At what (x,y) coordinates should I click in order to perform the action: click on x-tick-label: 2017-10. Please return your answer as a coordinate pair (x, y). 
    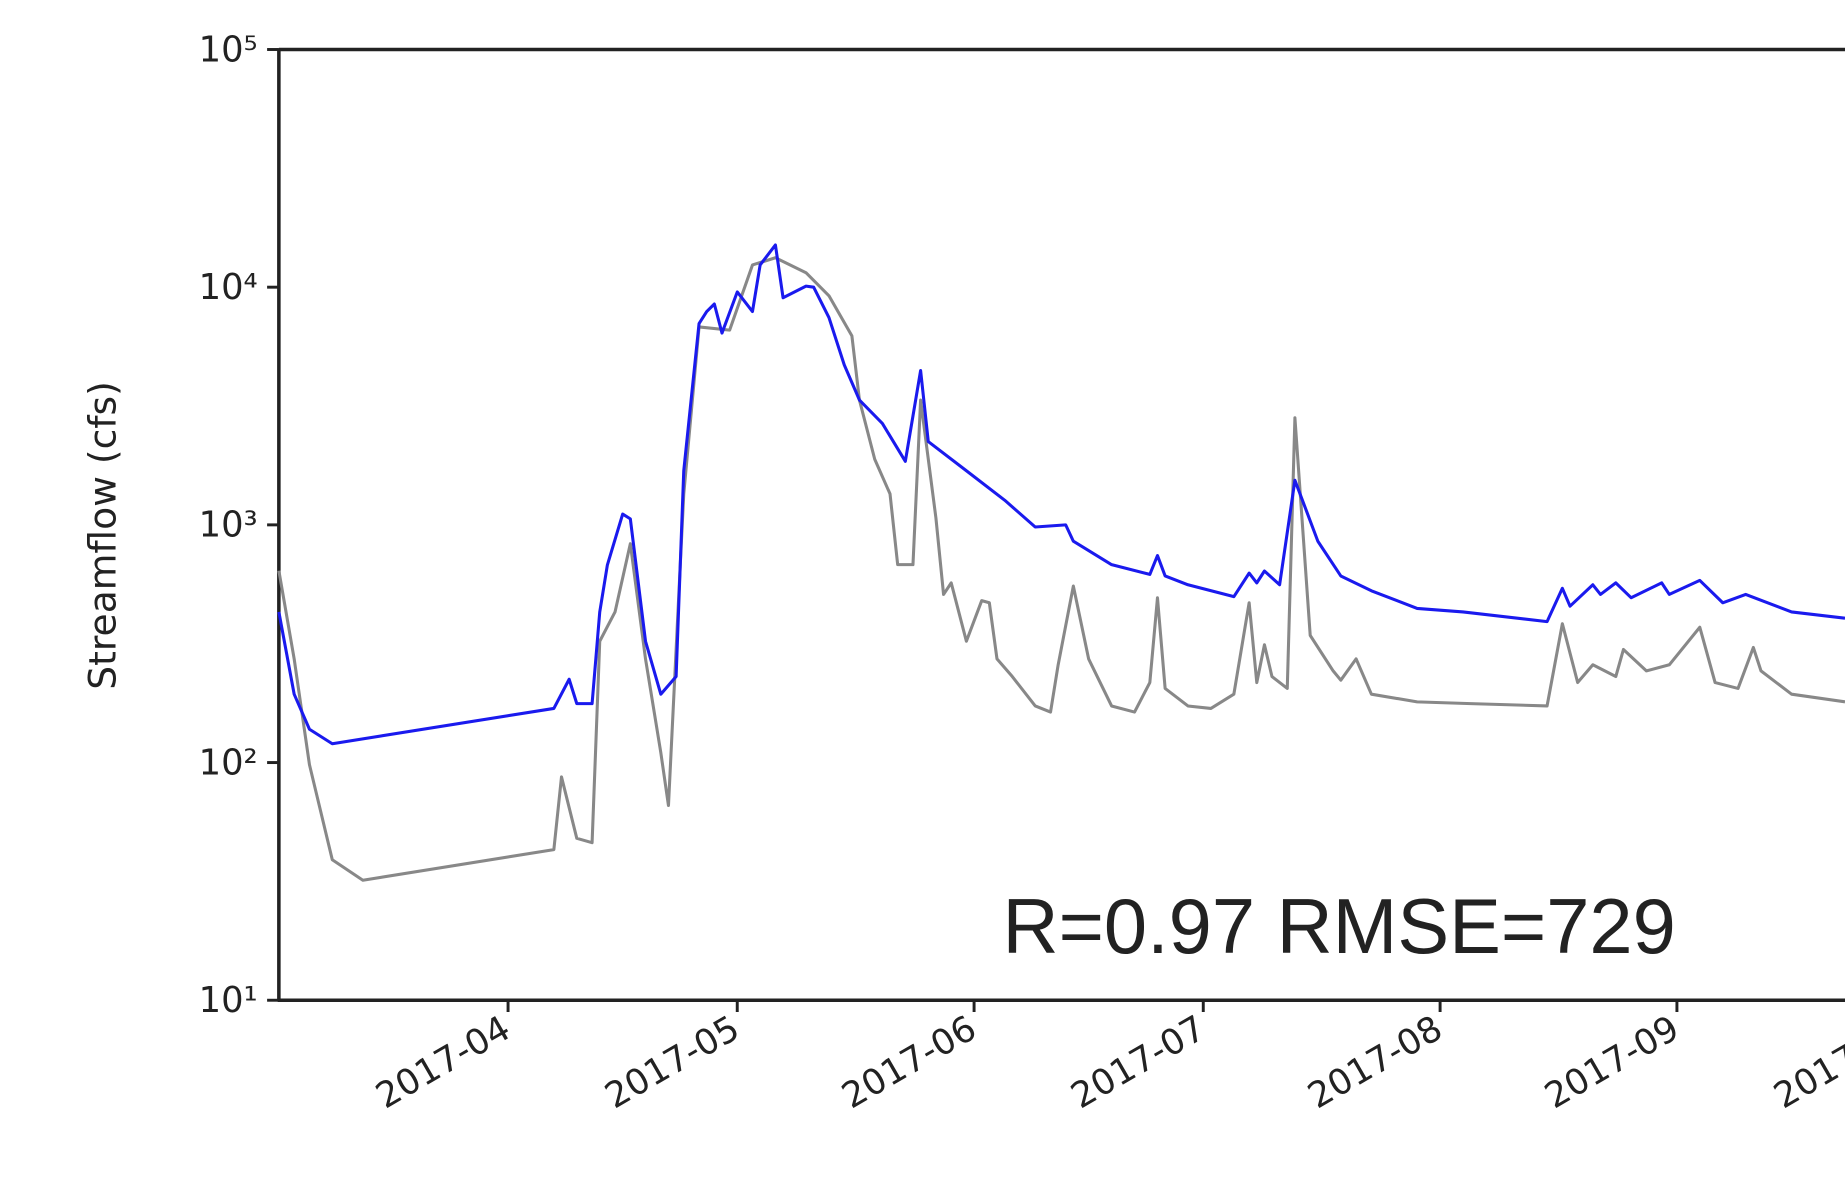
    Looking at the image, I should click on (1806, 1062).